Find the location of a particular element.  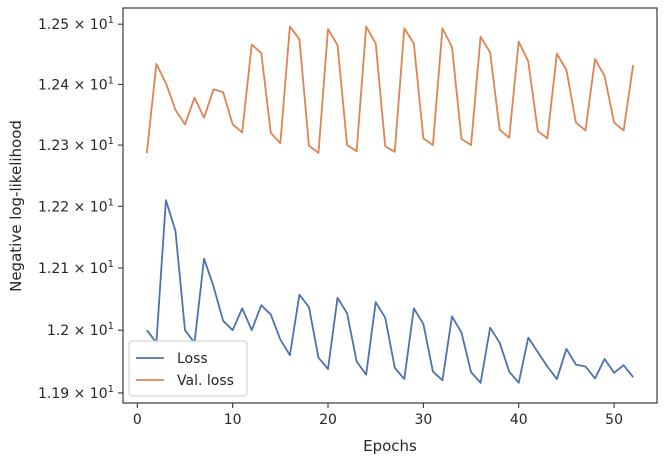

x-tick-label: 0 is located at coordinates (137, 420).